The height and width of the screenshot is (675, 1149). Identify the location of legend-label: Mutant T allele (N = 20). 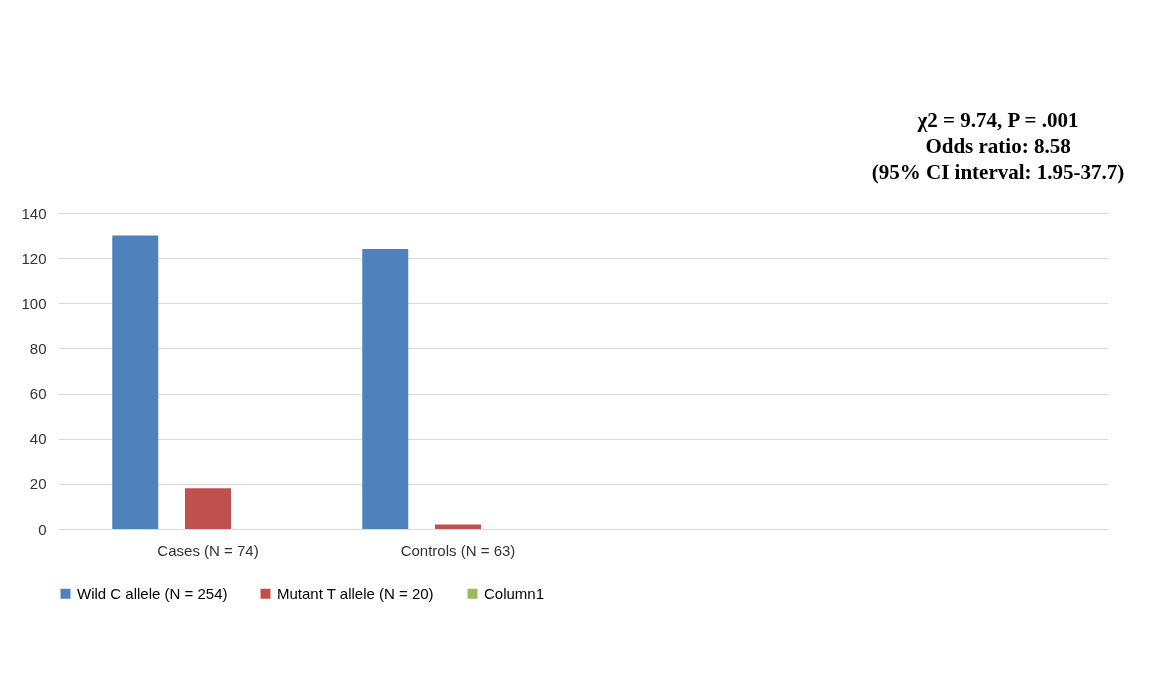
(355, 593).